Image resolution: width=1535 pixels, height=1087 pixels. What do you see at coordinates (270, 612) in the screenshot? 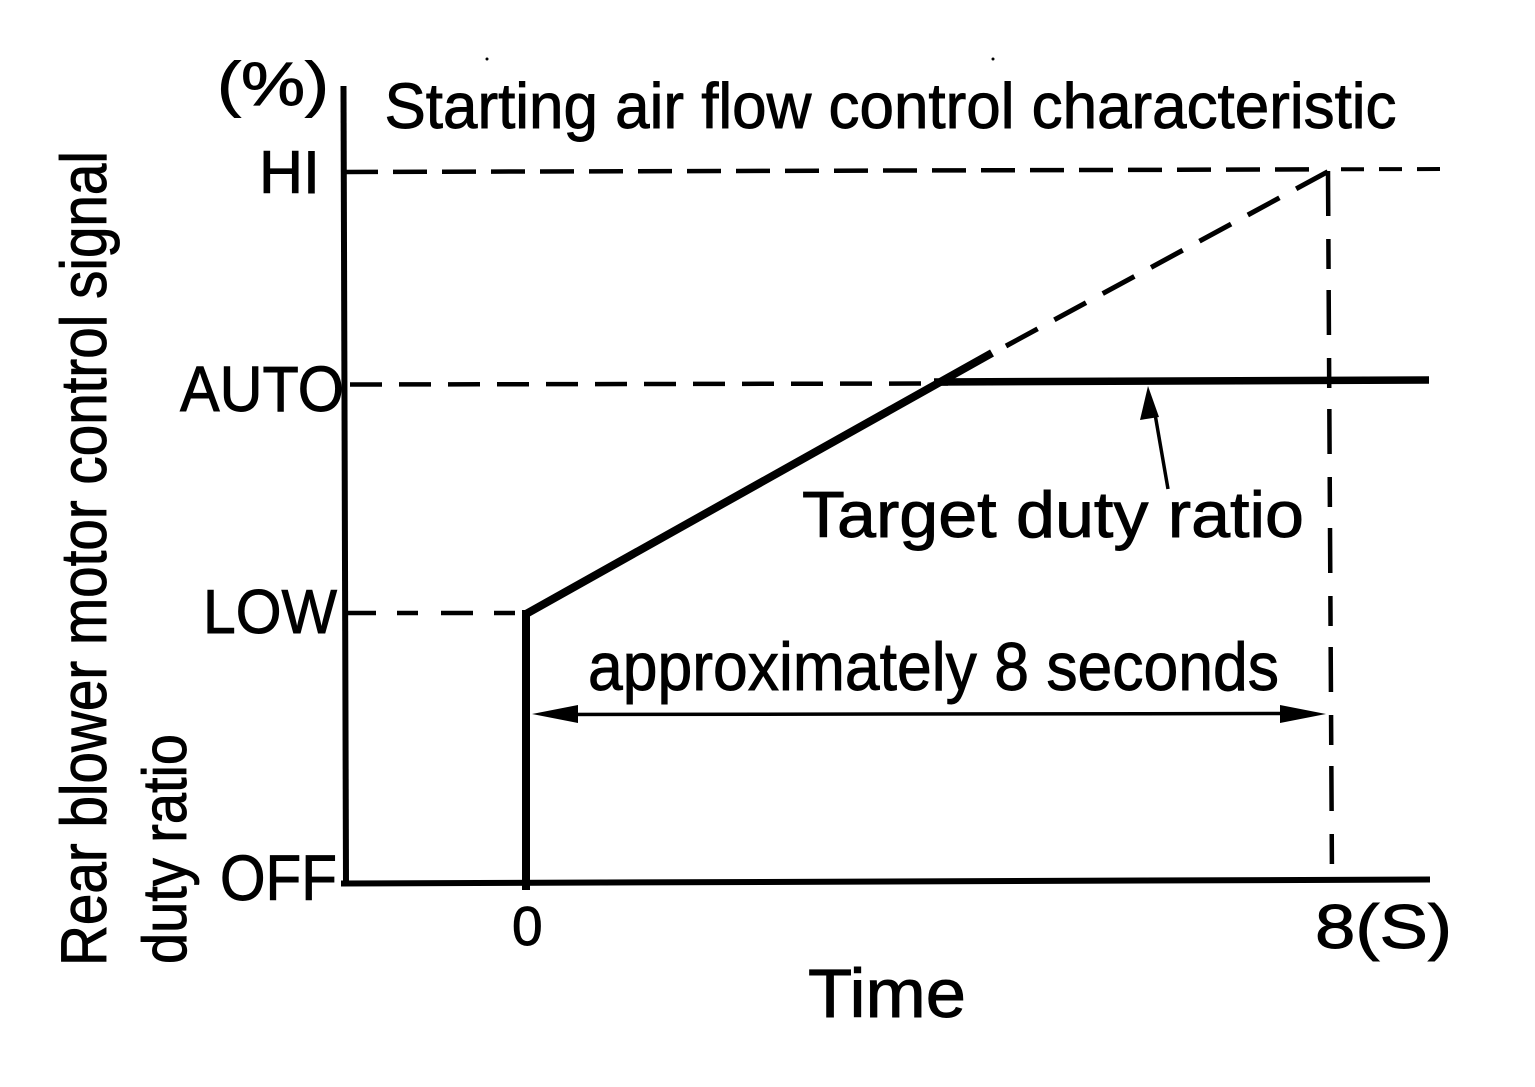
I see `svg-text: LOW` at bounding box center [270, 612].